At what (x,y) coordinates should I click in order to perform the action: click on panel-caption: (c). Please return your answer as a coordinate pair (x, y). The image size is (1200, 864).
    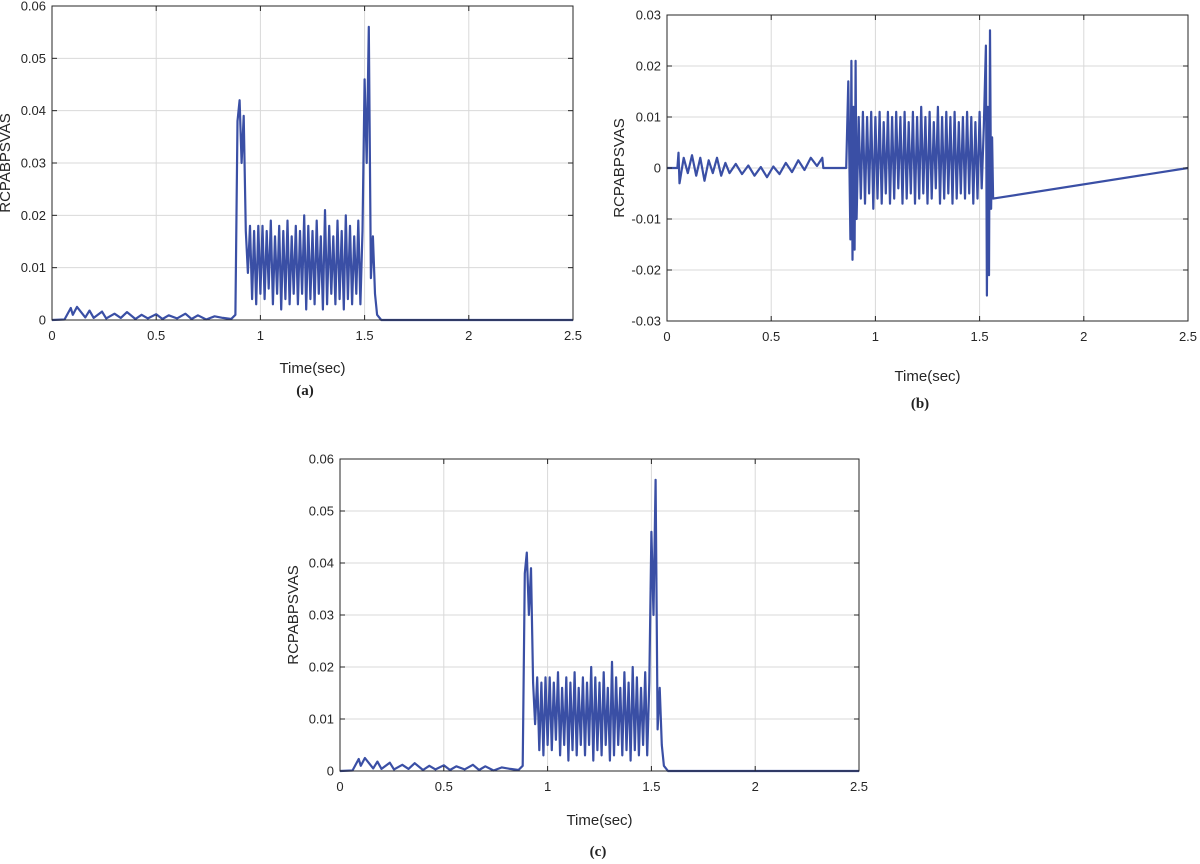
    Looking at the image, I should click on (598, 852).